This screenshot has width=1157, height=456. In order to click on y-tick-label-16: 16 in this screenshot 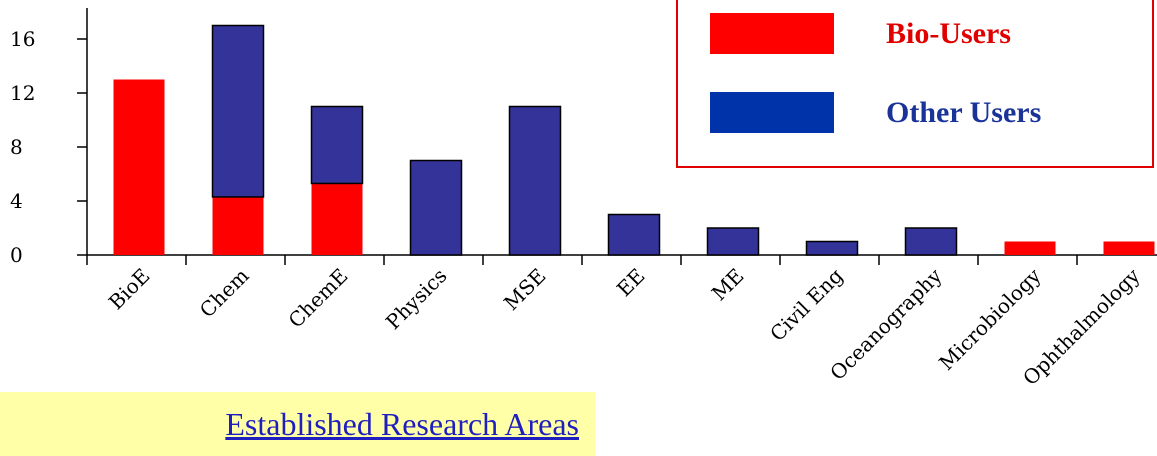, I will do `click(22, 39)`.